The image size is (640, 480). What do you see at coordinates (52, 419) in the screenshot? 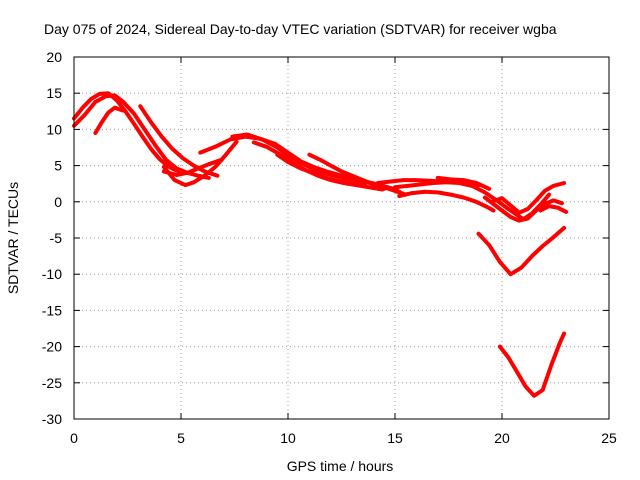
I see `y-tick-label: -30` at bounding box center [52, 419].